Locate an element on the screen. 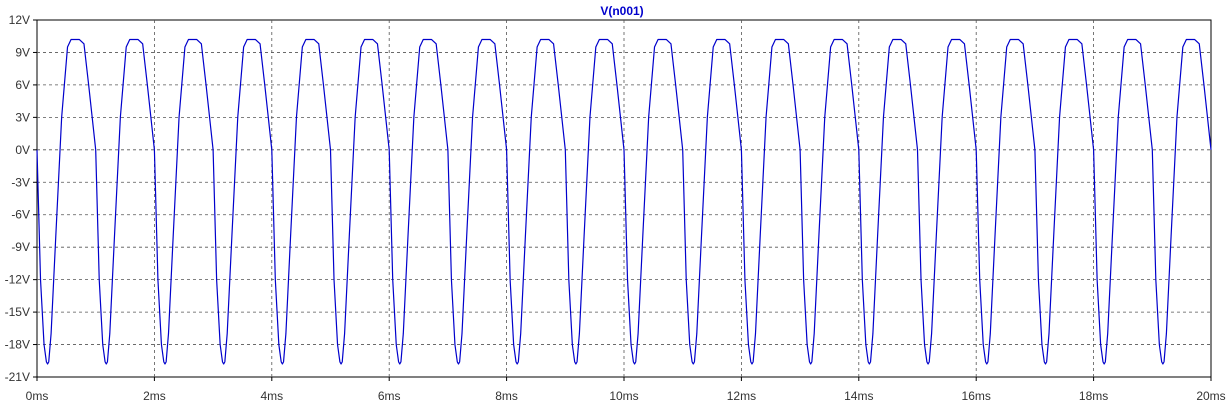 This screenshot has height=406, width=1228. x-tick-label: 0ms is located at coordinates (37, 396).